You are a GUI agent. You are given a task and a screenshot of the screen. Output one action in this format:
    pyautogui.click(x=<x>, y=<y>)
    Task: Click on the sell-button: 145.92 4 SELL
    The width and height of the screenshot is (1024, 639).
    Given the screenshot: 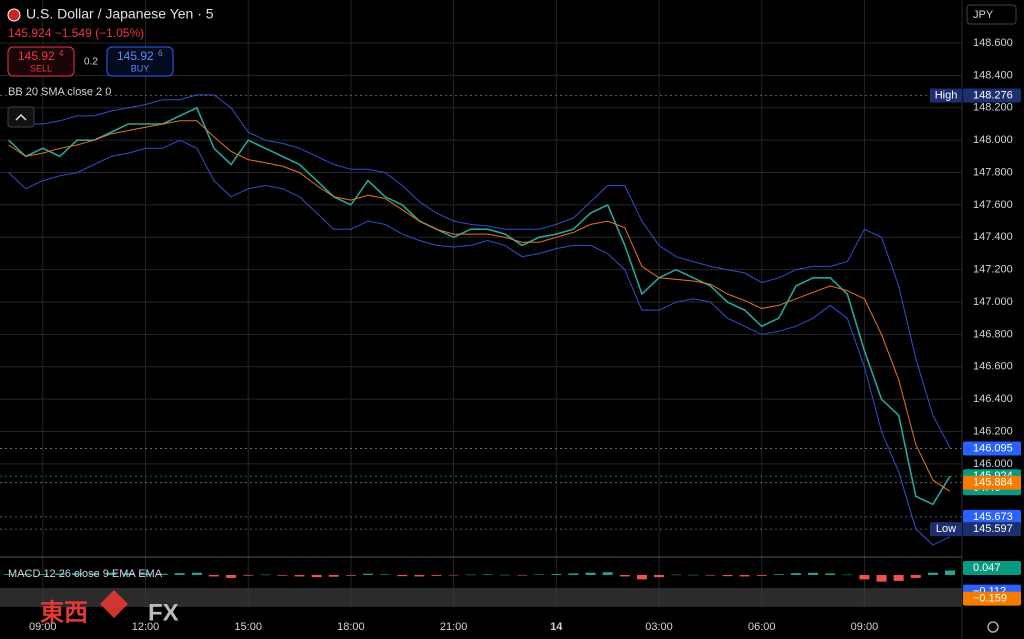 What is the action you would take?
    pyautogui.click(x=41, y=61)
    